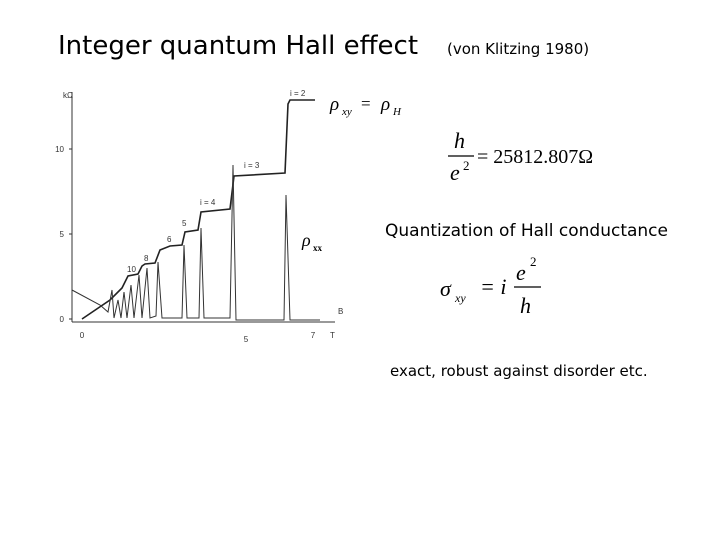 The width and height of the screenshot is (720, 540). I want to click on formula-hall: ρ xy = ρ H, so click(365, 106).